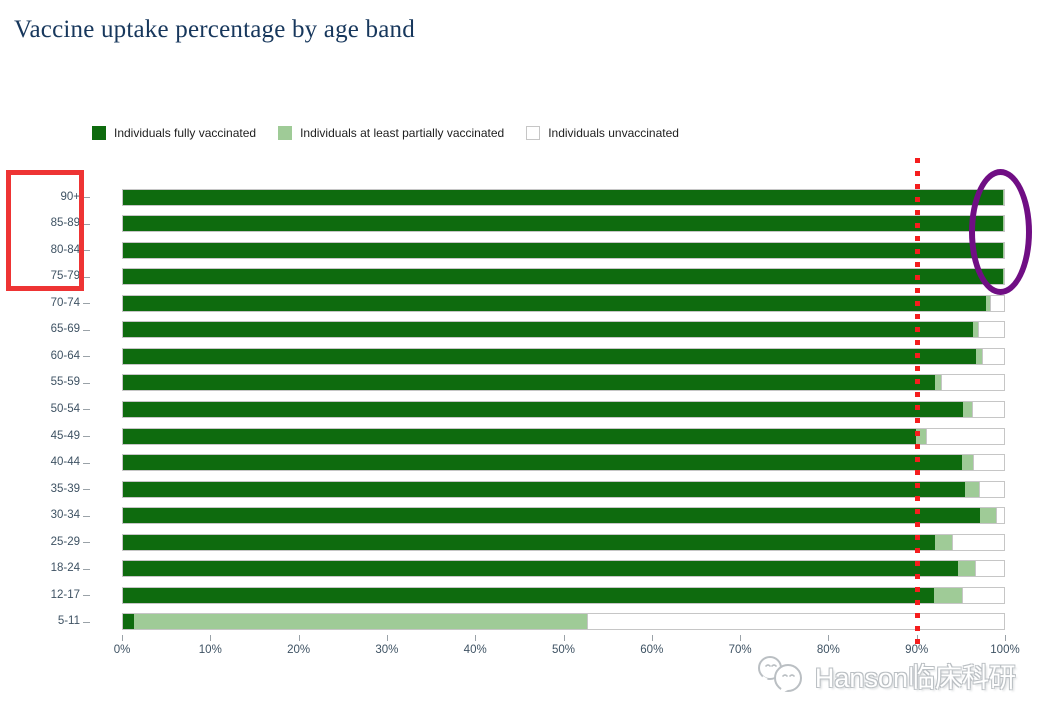  Describe the element at coordinates (70, 196) in the screenshot. I see `y-axis-label: 90+` at that location.